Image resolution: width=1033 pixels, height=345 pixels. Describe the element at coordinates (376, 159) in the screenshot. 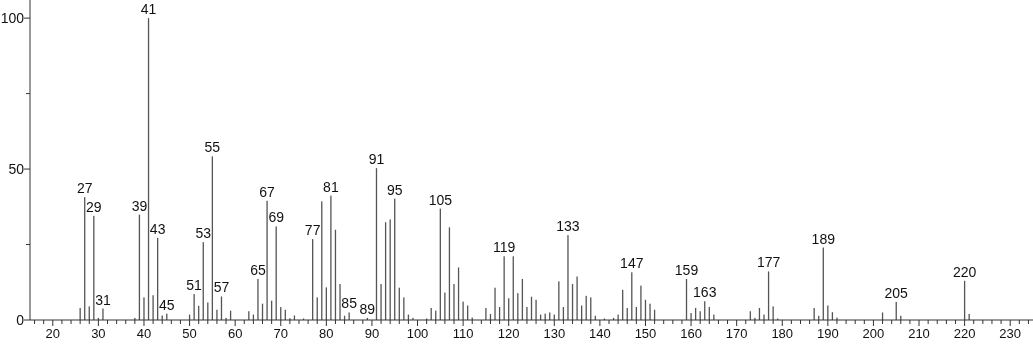

I see `annotation: 91` at that location.